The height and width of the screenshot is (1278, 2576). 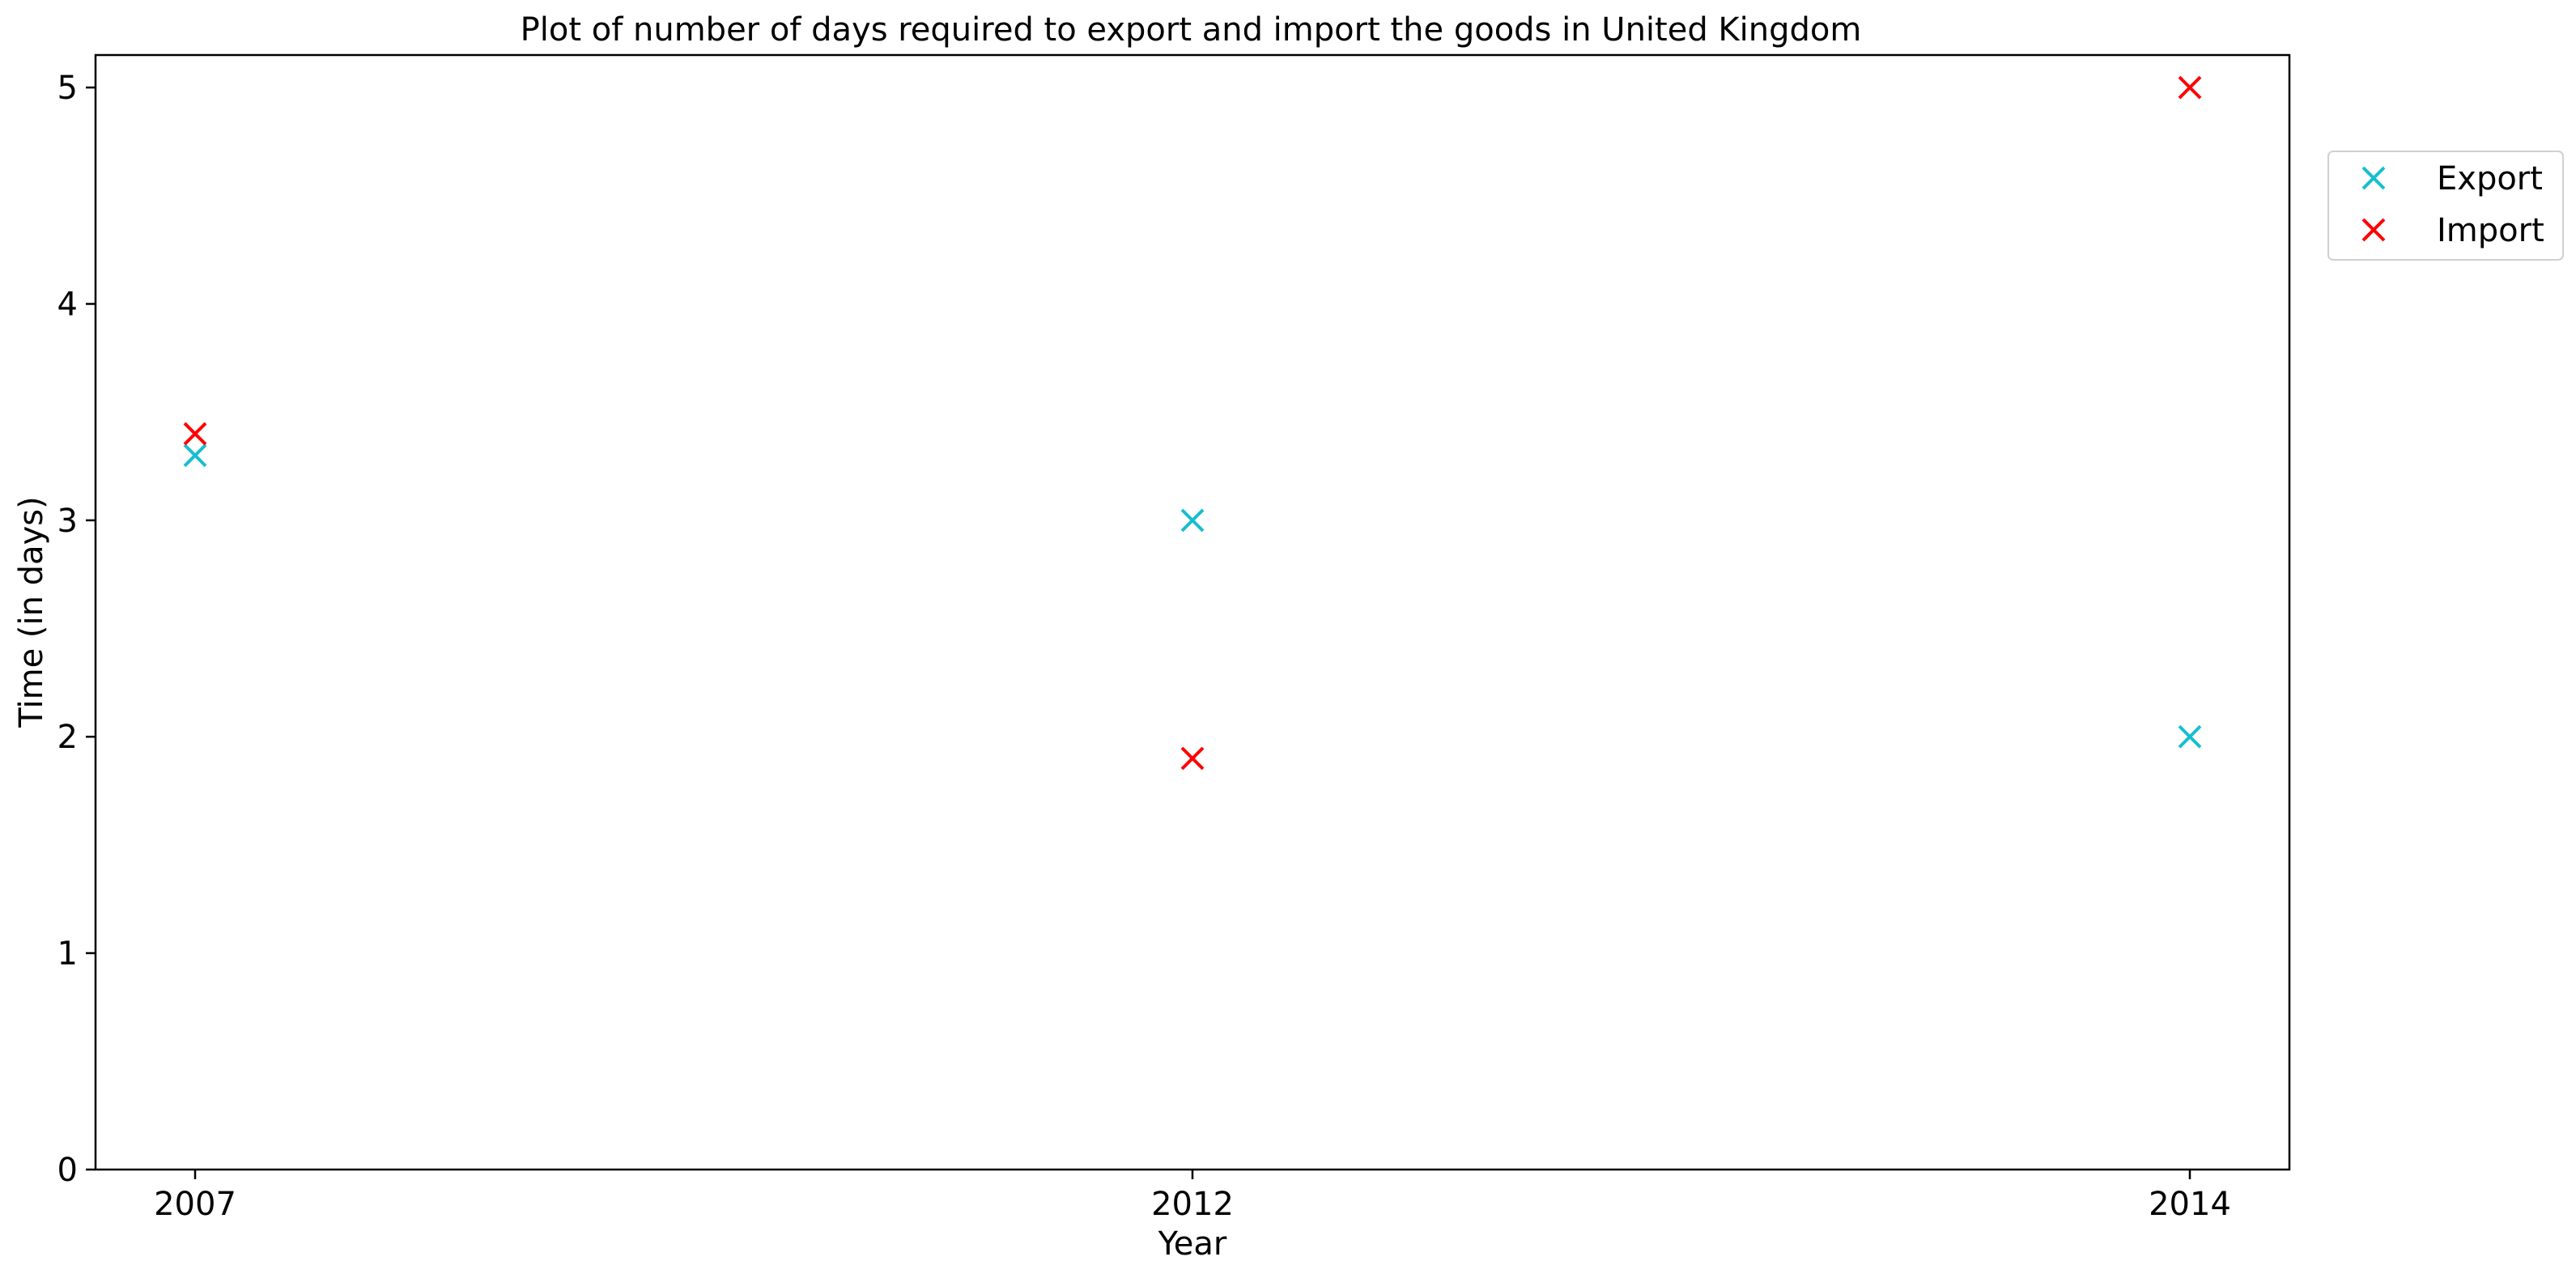 What do you see at coordinates (2373, 230) in the screenshot?
I see `legend-marker-import` at bounding box center [2373, 230].